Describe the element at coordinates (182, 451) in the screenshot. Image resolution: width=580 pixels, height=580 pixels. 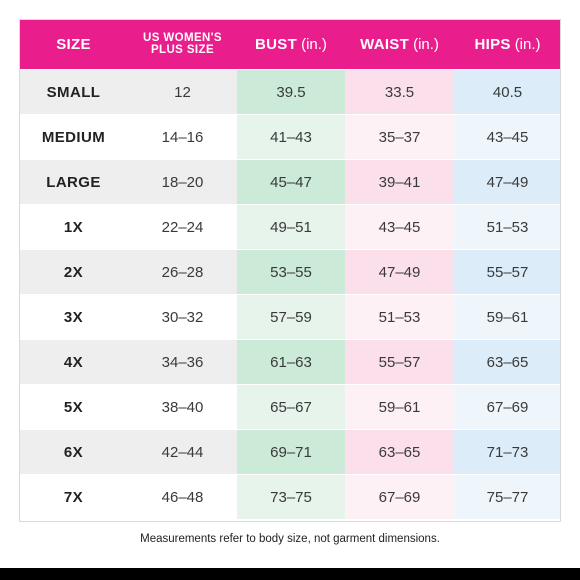
I see `cell-us: 42–44` at that location.